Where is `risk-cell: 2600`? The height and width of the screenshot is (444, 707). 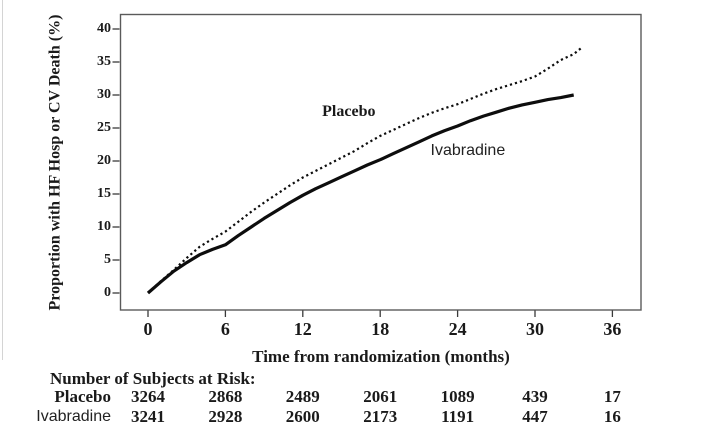
risk-cell: 2600 is located at coordinates (302, 416).